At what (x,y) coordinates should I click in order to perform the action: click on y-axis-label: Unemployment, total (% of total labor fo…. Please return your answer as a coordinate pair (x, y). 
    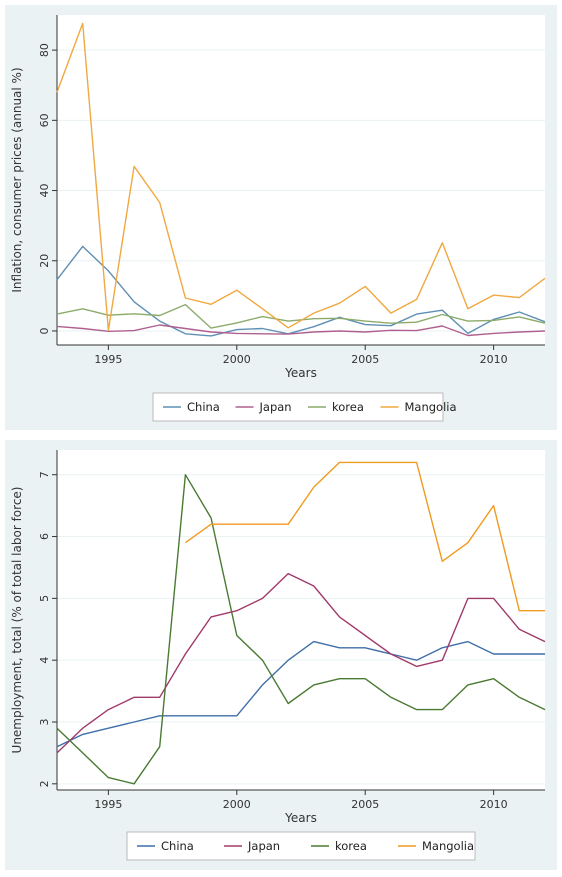
    Looking at the image, I should click on (17, 620).